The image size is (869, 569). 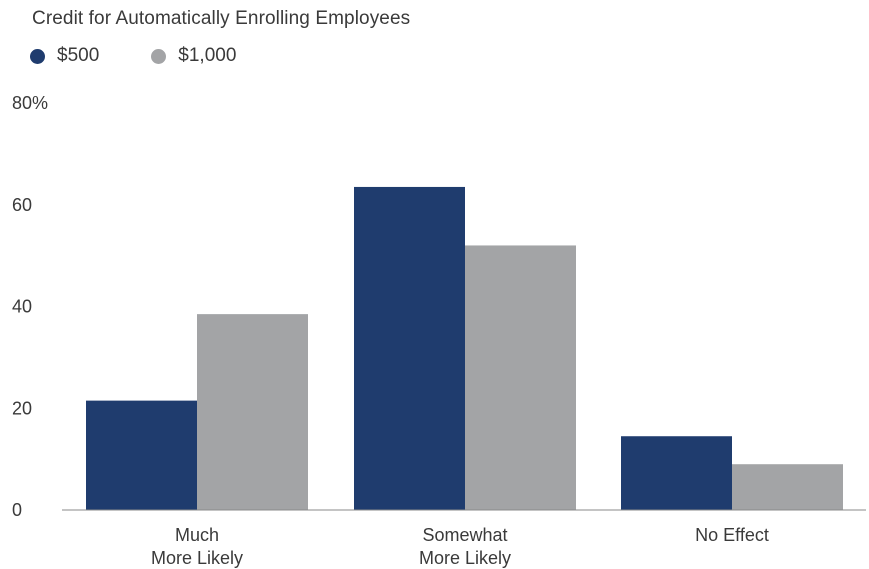 What do you see at coordinates (22, 408) in the screenshot?
I see `y-tick-label-20: 20` at bounding box center [22, 408].